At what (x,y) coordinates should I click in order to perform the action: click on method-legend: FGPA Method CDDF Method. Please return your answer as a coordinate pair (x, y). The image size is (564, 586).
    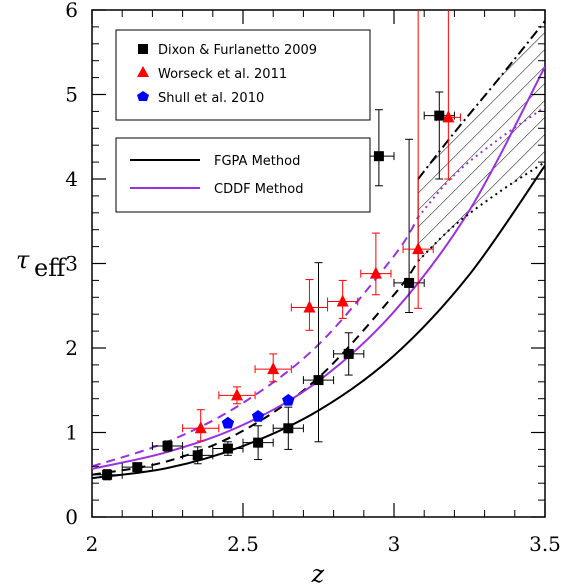
    Looking at the image, I should click on (243, 175).